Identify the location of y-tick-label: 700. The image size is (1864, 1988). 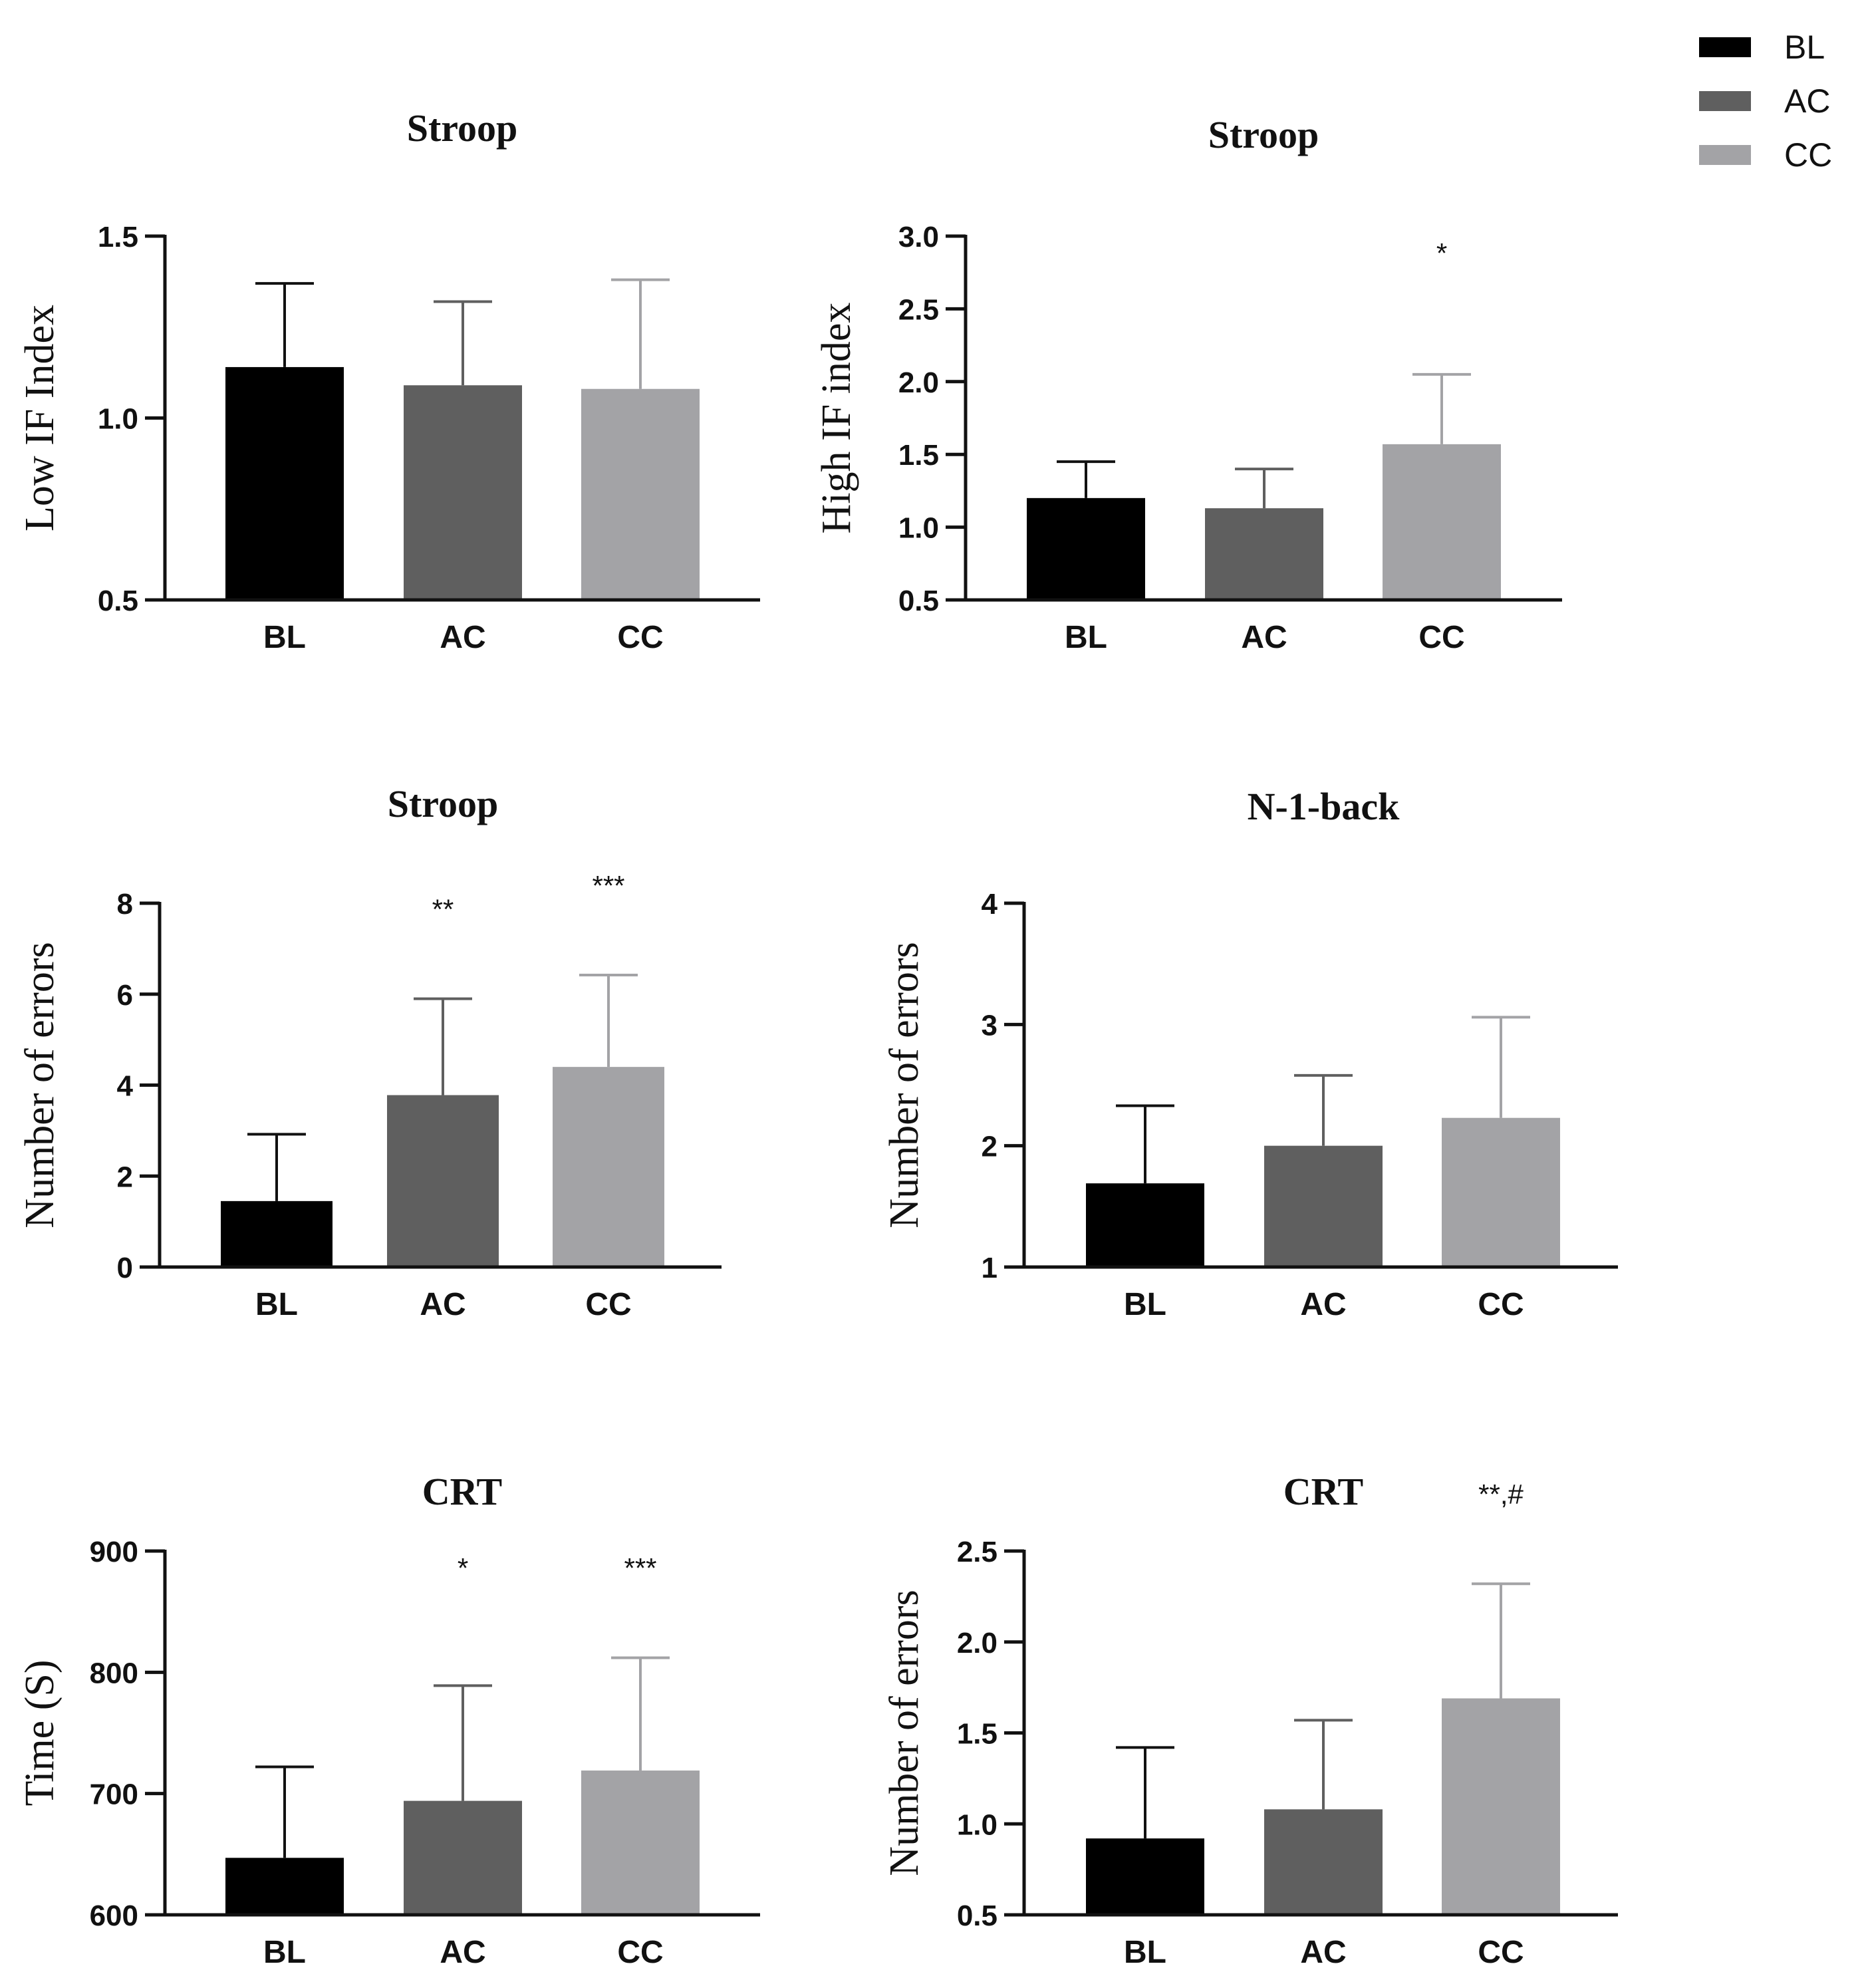
(114, 1794).